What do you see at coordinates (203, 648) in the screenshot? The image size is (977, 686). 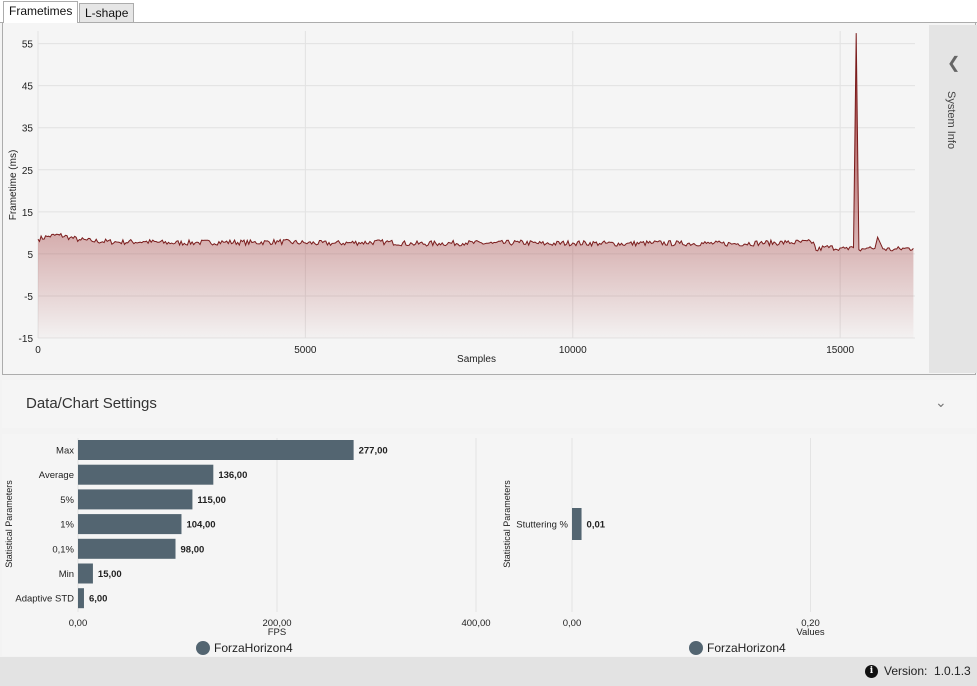 I see `legend-marker` at bounding box center [203, 648].